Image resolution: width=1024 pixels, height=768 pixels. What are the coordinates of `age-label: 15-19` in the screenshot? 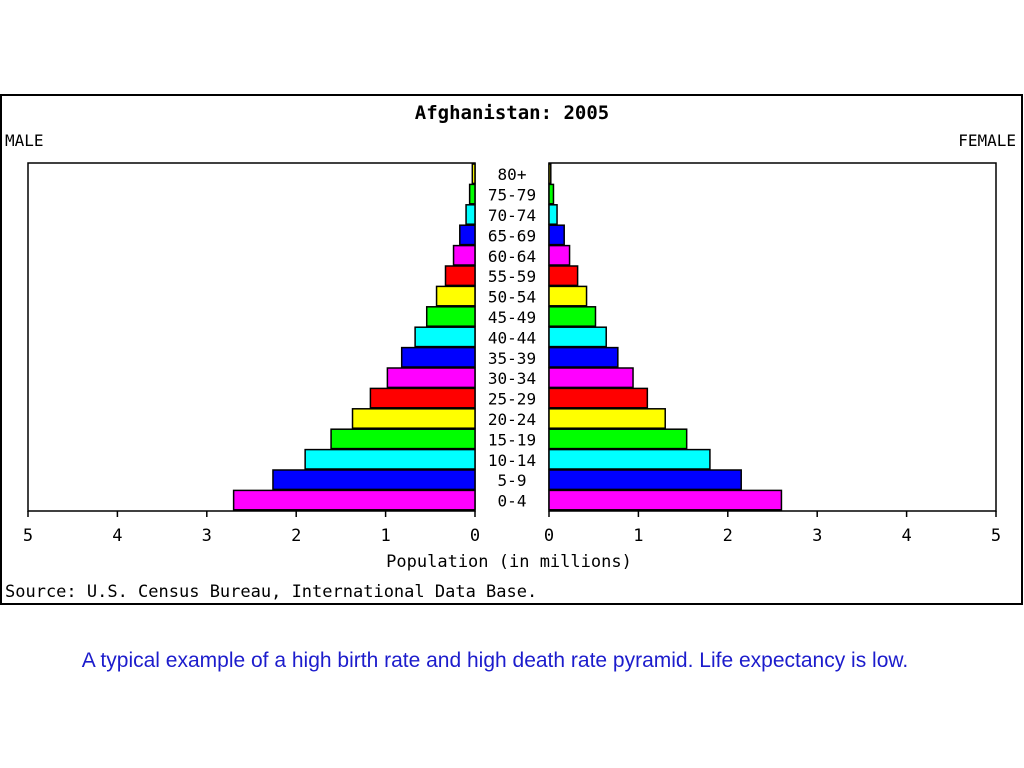 It's located at (512, 439).